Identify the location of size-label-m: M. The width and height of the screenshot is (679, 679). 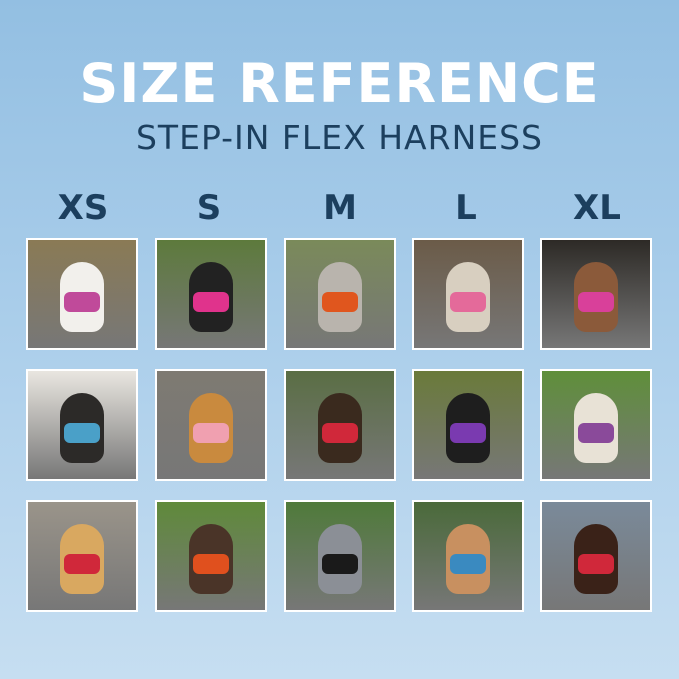
(340, 208).